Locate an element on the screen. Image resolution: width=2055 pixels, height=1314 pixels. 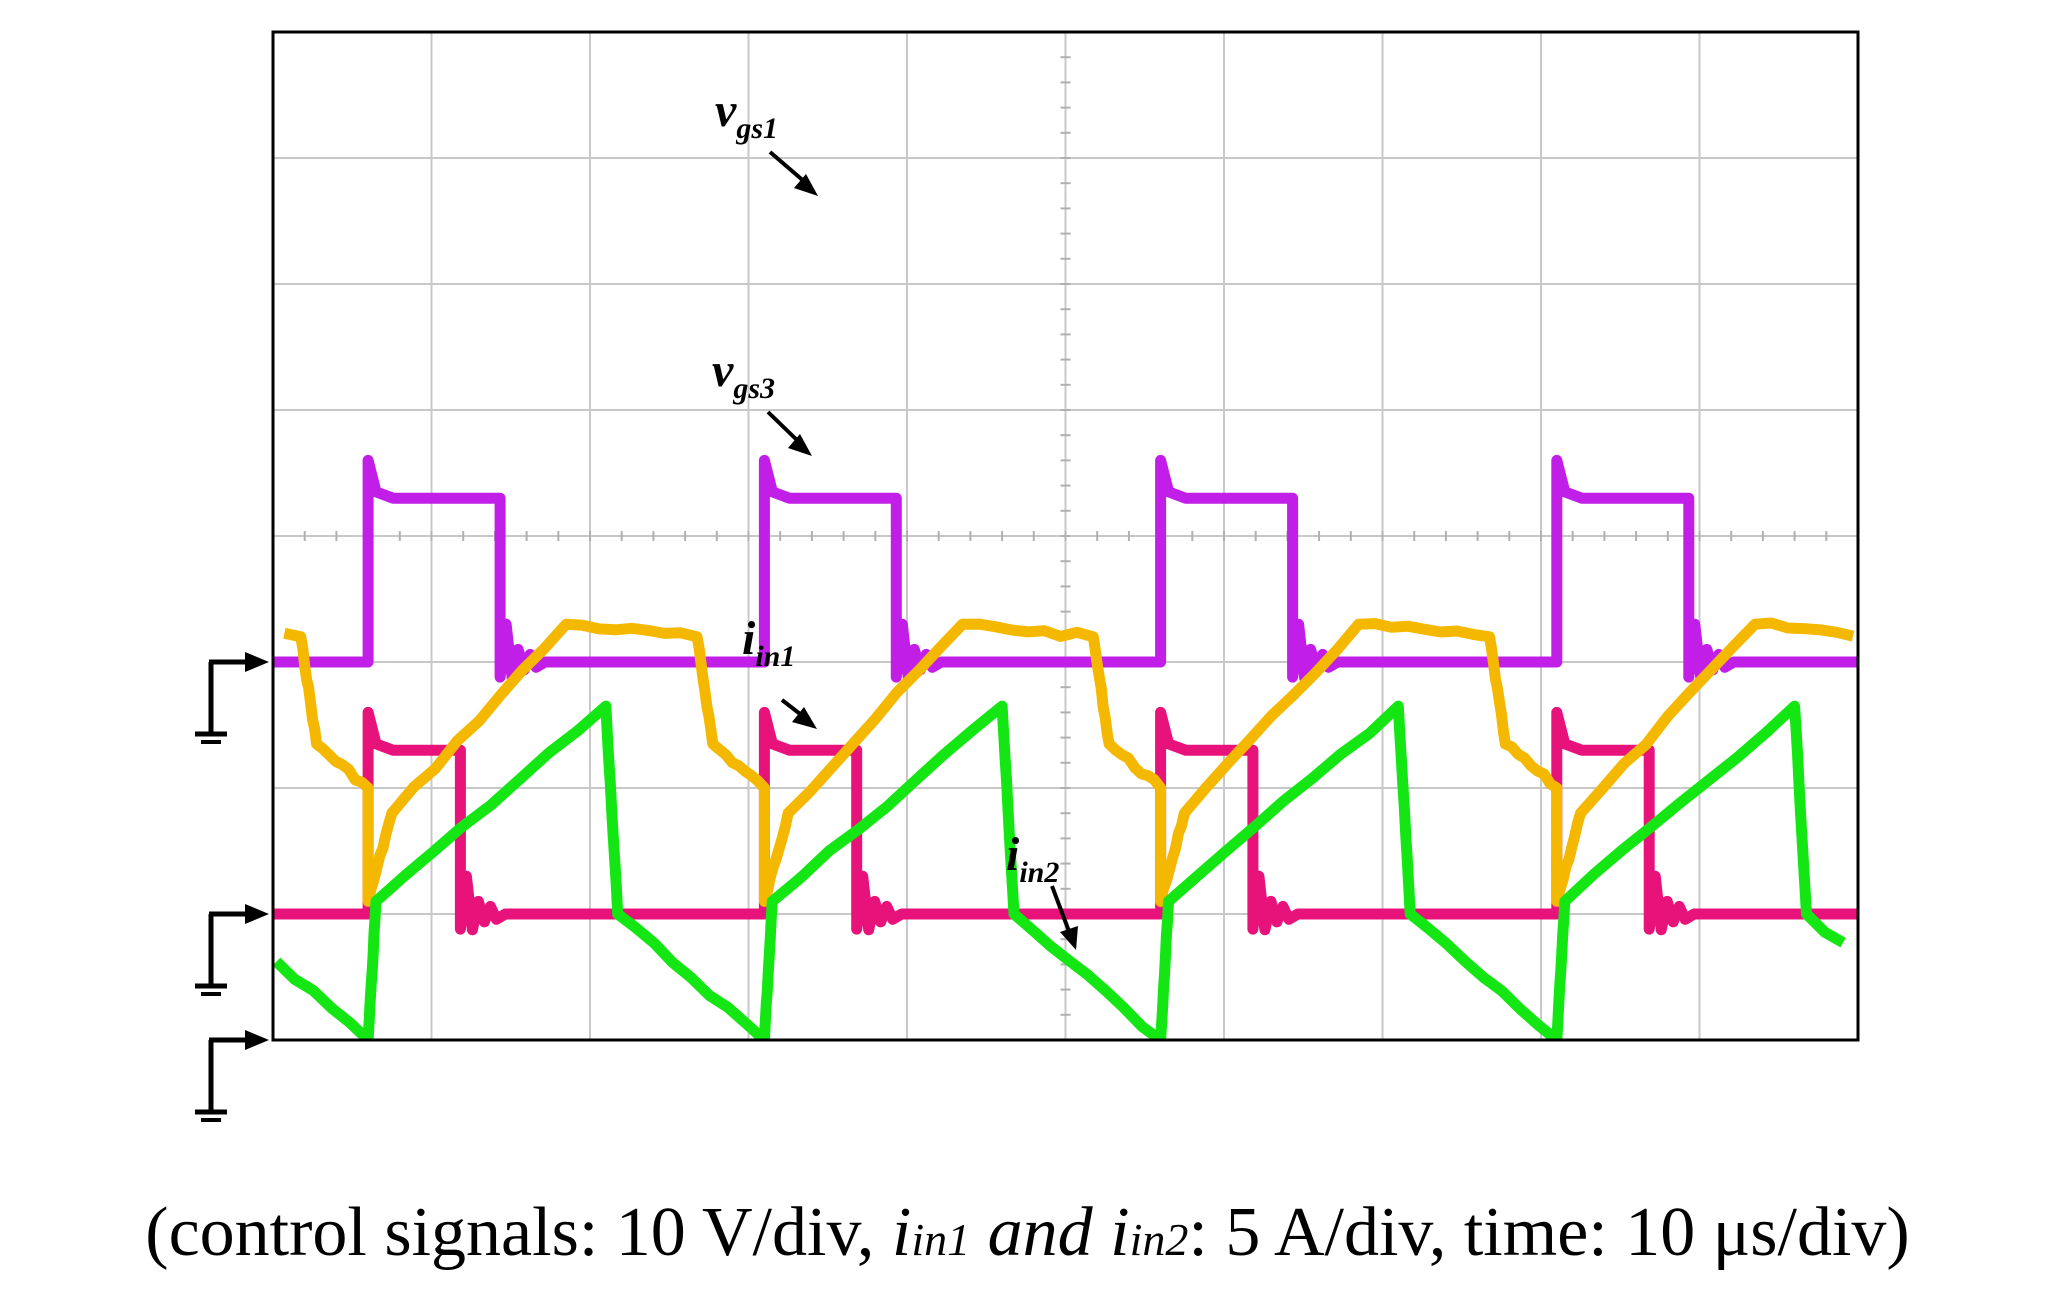
caption-iin2: iin2 is located at coordinates (1149, 1232).